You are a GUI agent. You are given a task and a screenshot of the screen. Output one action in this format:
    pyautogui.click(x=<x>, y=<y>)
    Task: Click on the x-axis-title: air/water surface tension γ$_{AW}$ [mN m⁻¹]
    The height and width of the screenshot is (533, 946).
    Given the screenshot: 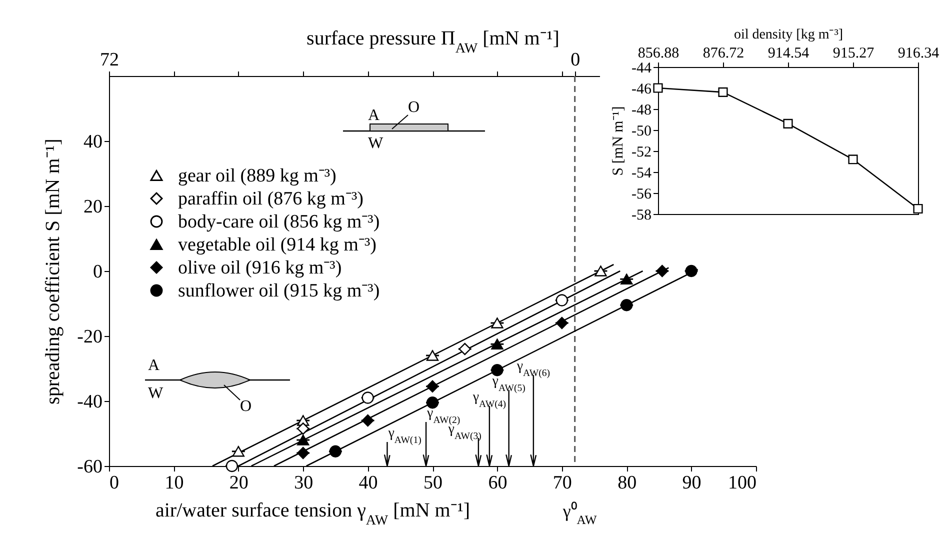 What is the action you would take?
    pyautogui.click(x=313, y=514)
    